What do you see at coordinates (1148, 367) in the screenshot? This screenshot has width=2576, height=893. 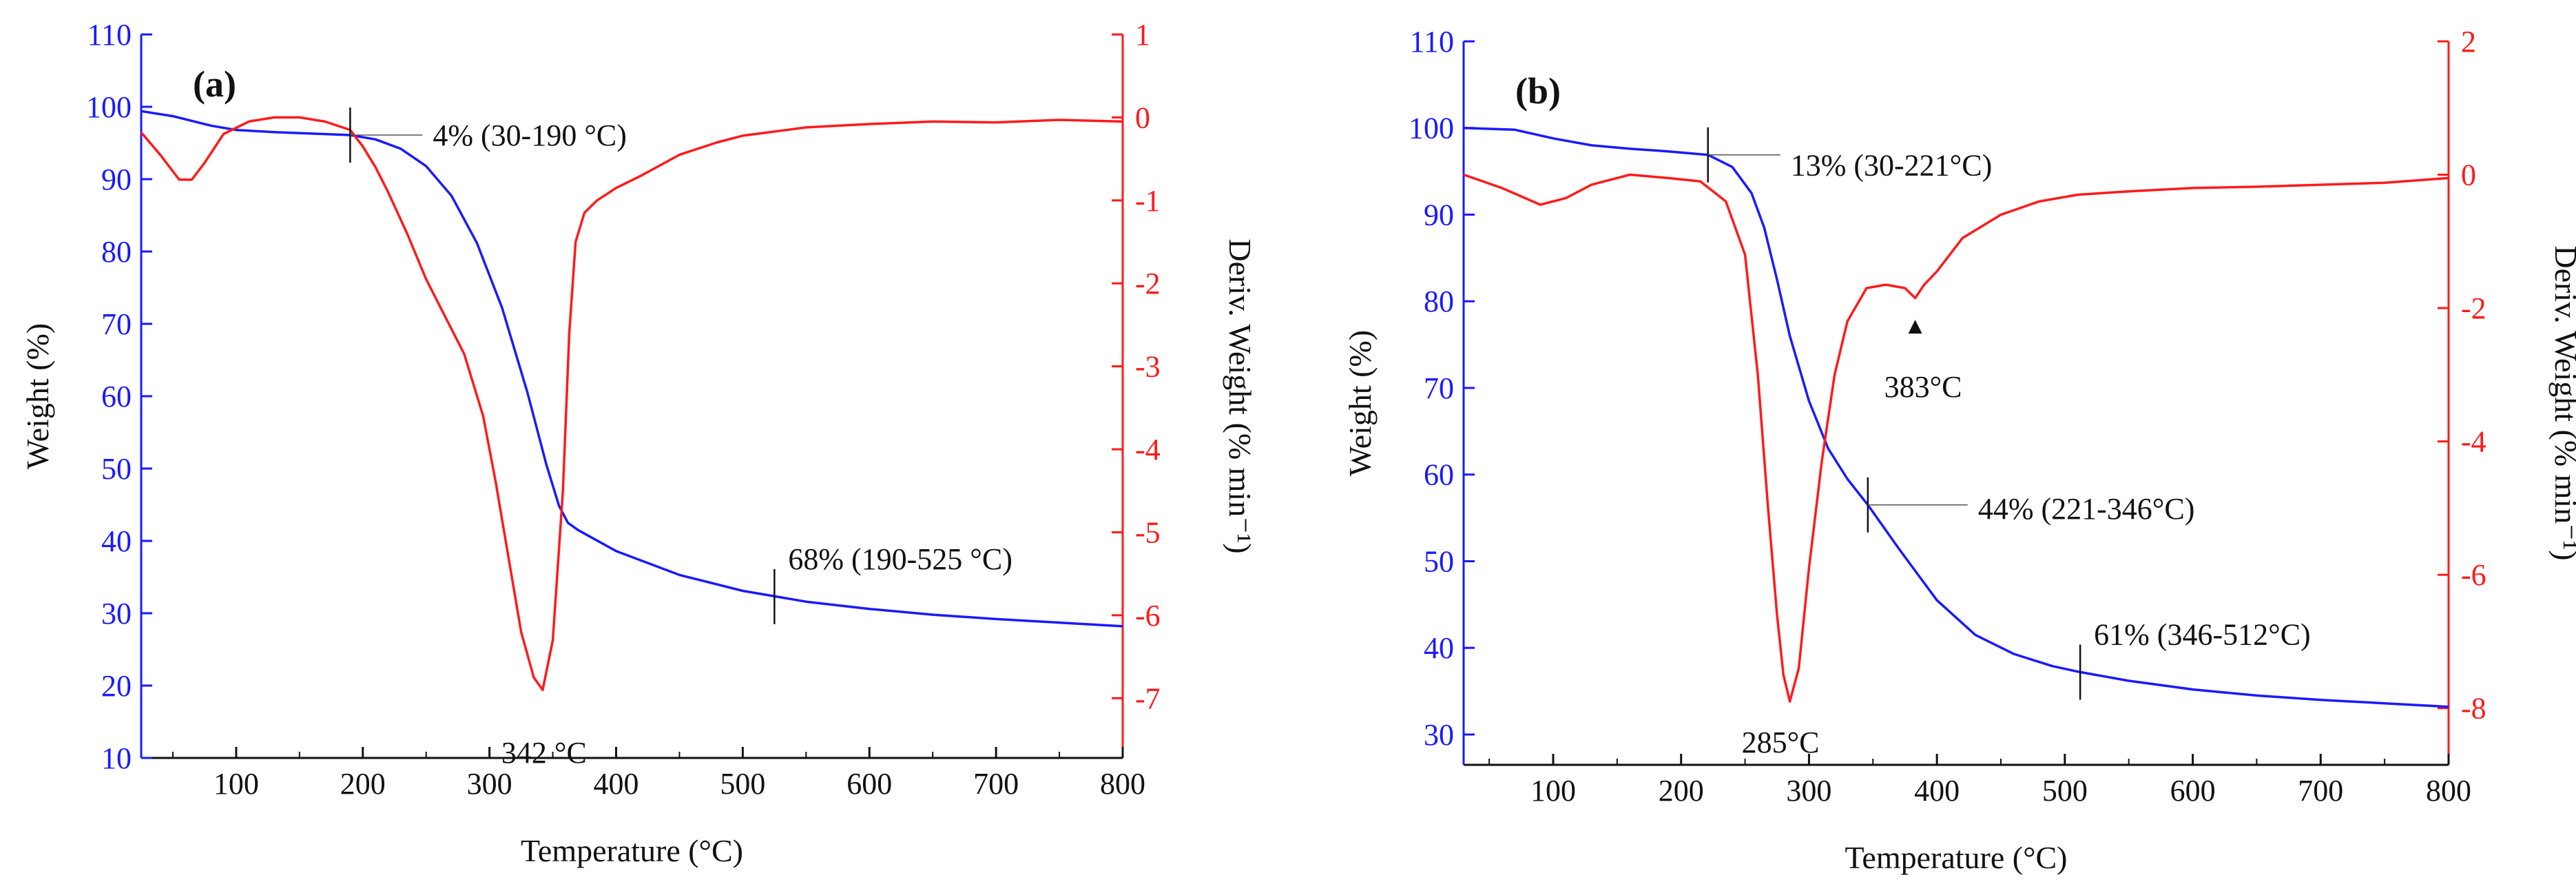 I see `right-y-tick-label: -3` at bounding box center [1148, 367].